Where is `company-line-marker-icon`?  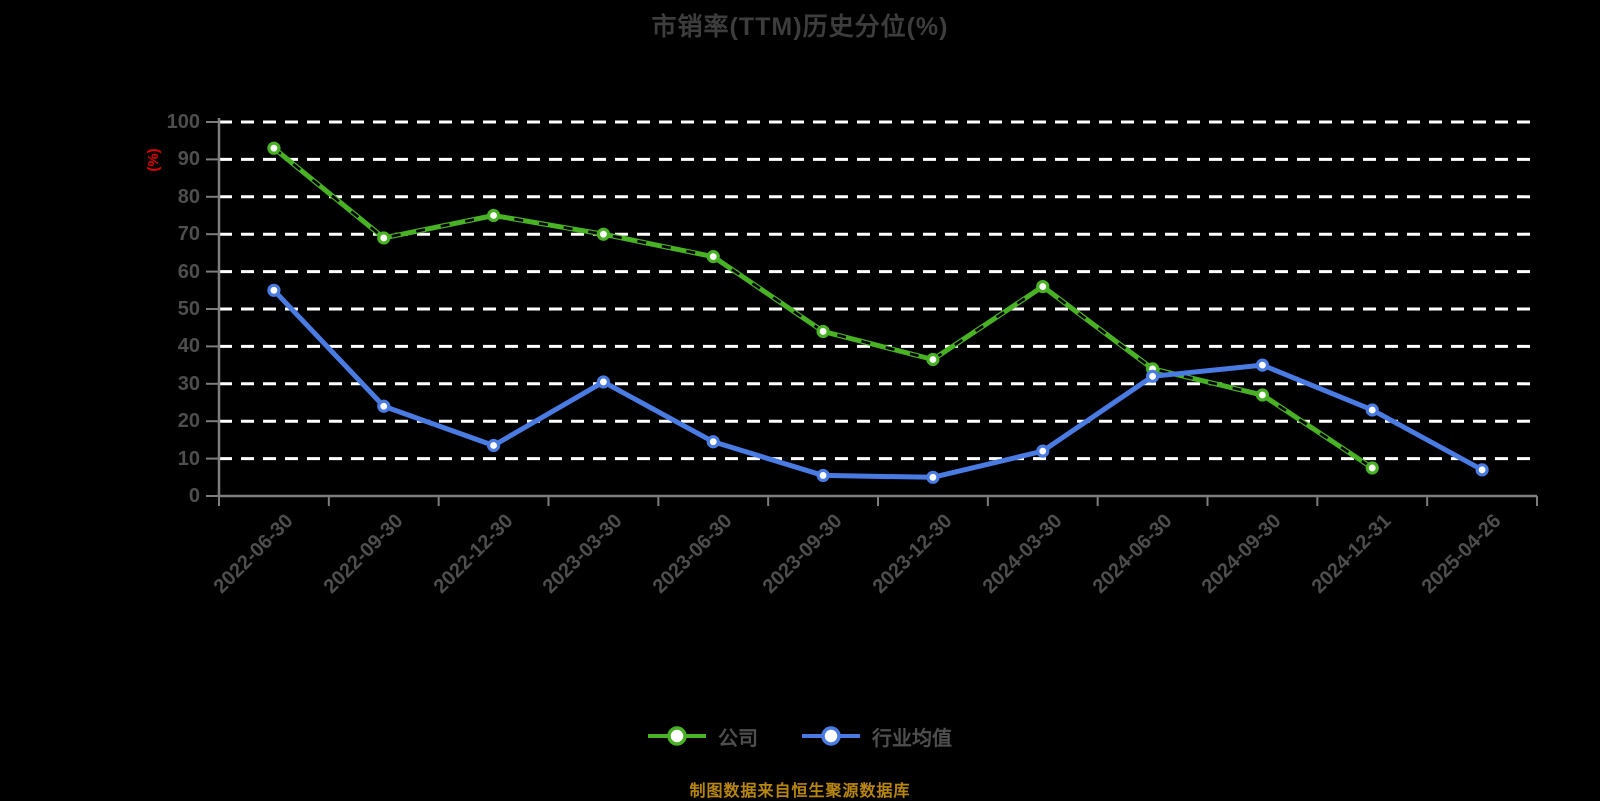
company-line-marker-icon is located at coordinates (677, 736).